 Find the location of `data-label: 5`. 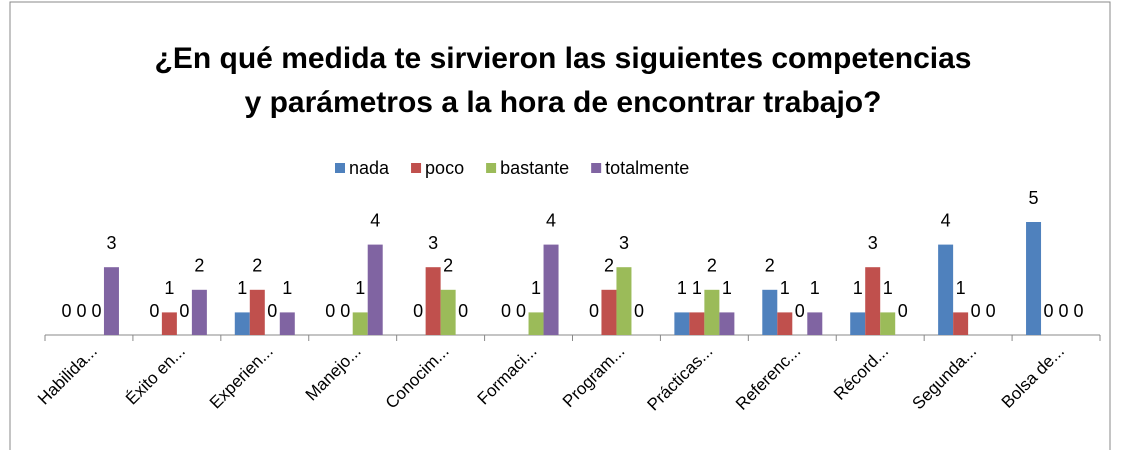

data-label: 5 is located at coordinates (1034, 198).